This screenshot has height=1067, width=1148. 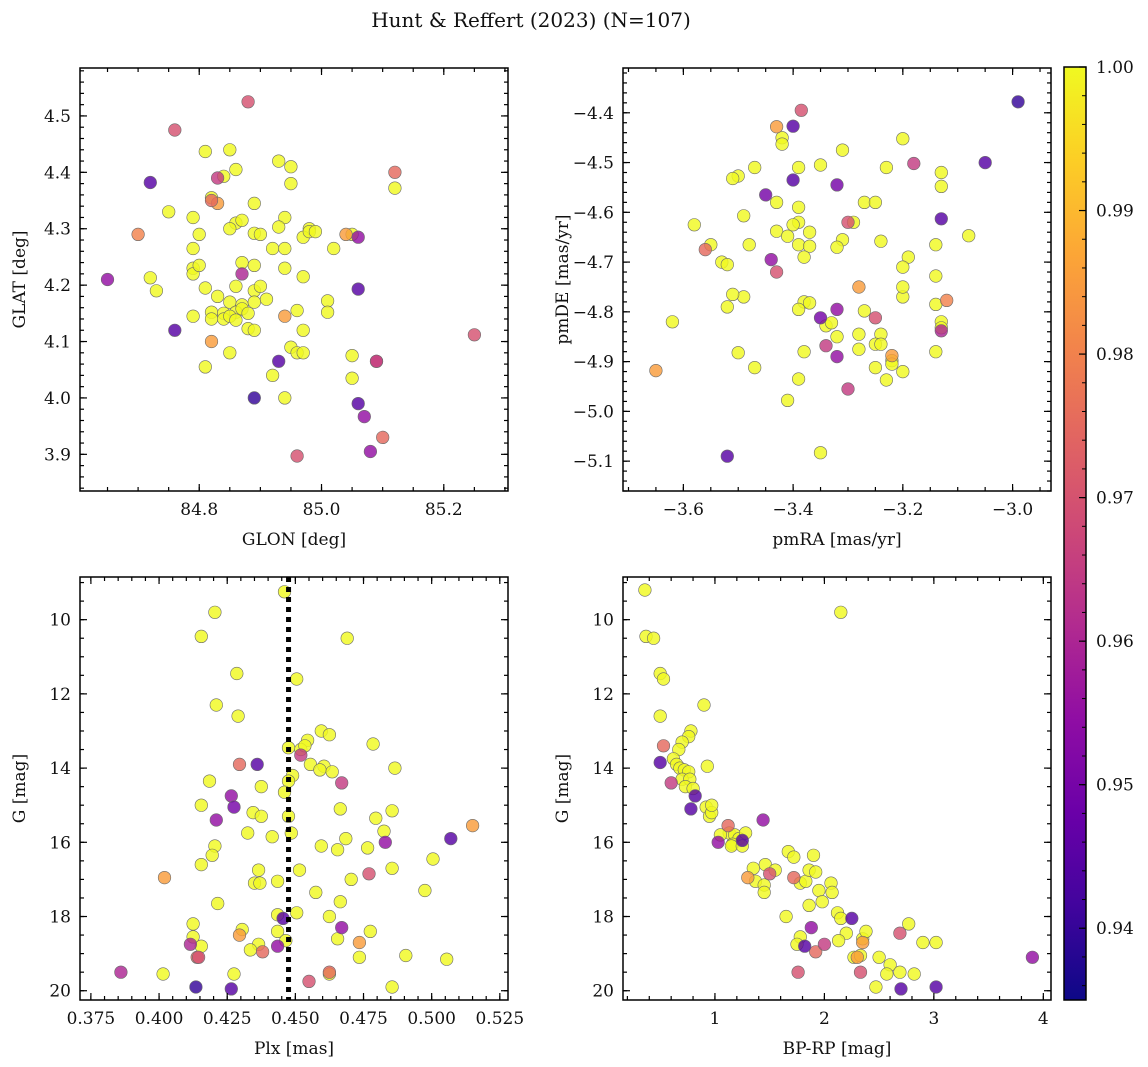 What do you see at coordinates (837, 1049) in the screenshot?
I see `x-axis-label: BP-RP [mag]` at bounding box center [837, 1049].